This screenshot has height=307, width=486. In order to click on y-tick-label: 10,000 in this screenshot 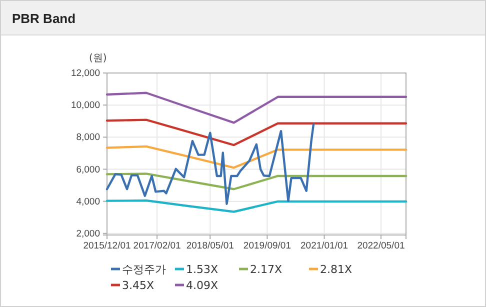, I will do `click(85, 106)`.